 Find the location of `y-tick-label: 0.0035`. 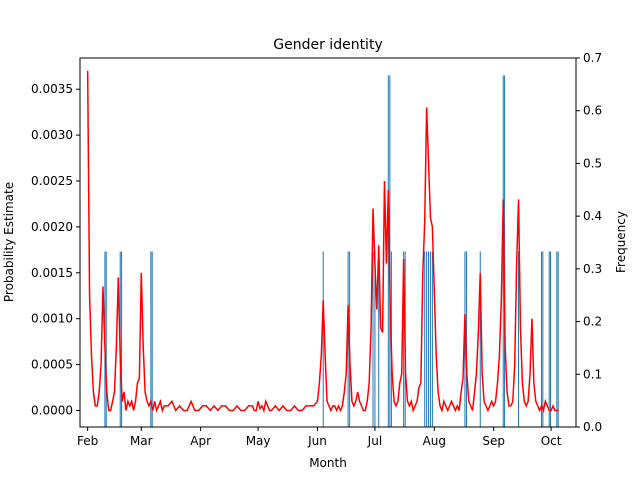

y-tick-label: 0.0035 is located at coordinates (52, 89).